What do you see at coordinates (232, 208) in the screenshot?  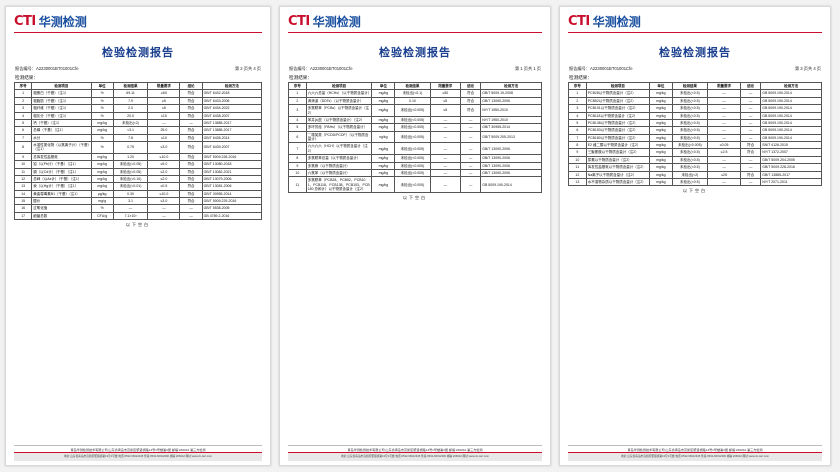 I see `table-cell: GB/T 5538-2005` at bounding box center [232, 208].